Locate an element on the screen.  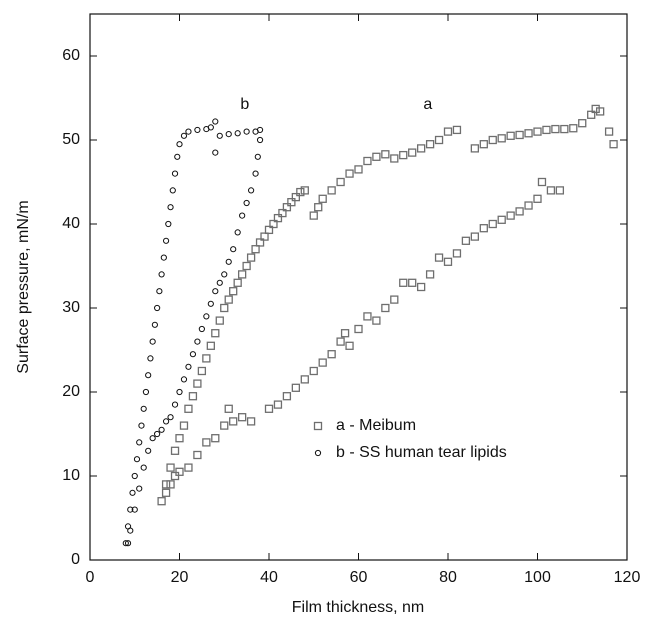
x-tick-label: 0 is located at coordinates (90, 577).